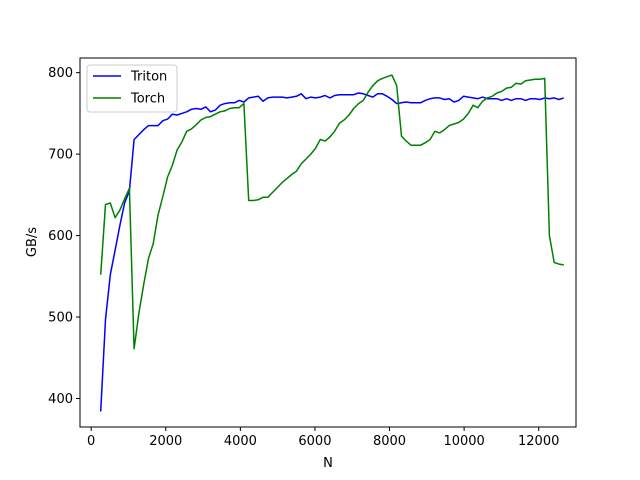 The height and width of the screenshot is (480, 640). I want to click on legend: Triton Torch, so click(132, 88).